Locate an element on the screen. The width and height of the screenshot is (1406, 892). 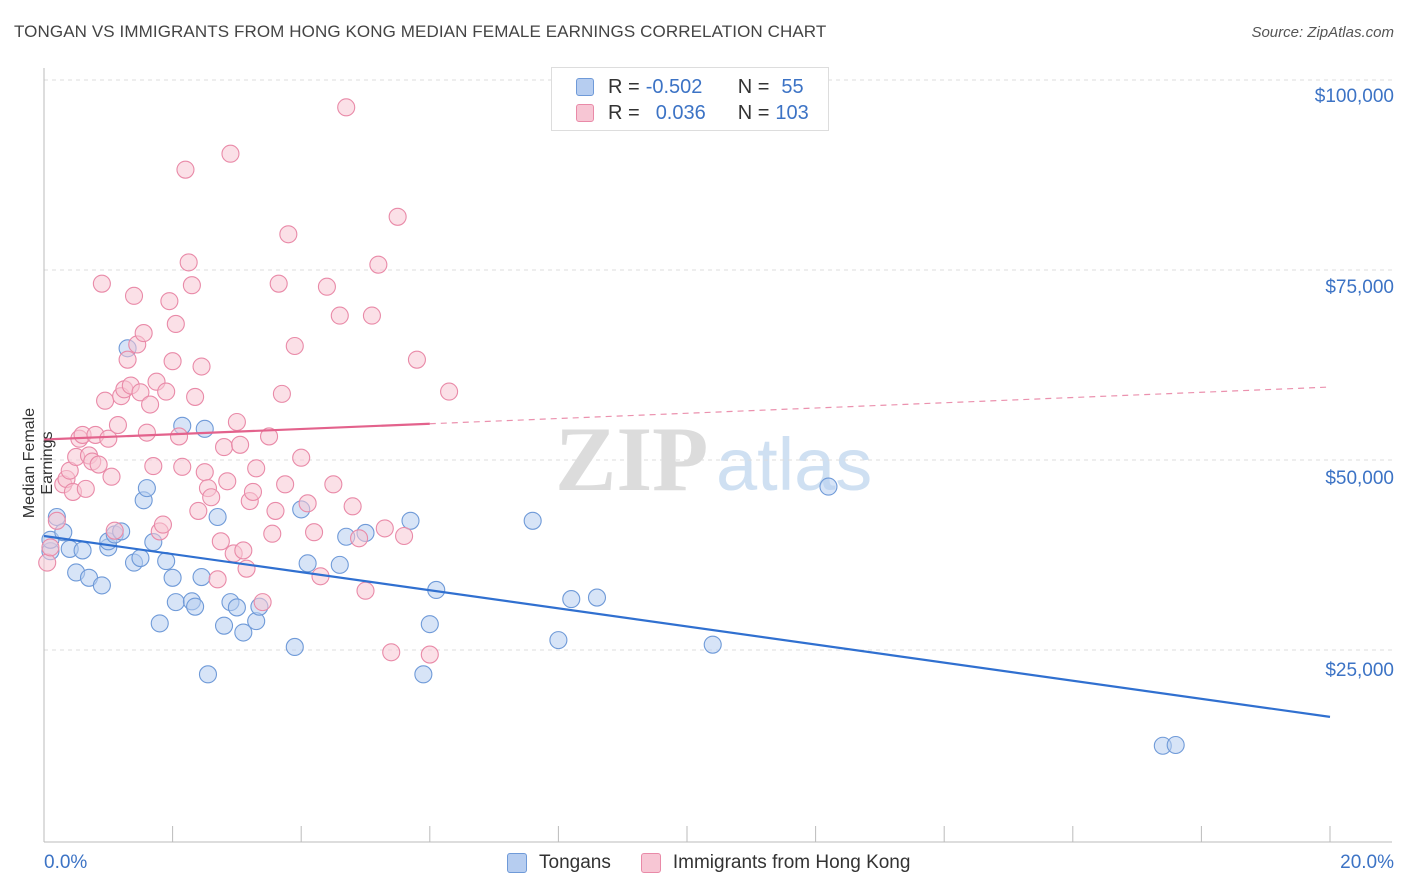
legend-label-tongans: Tongans is located at coordinates (575, 862).